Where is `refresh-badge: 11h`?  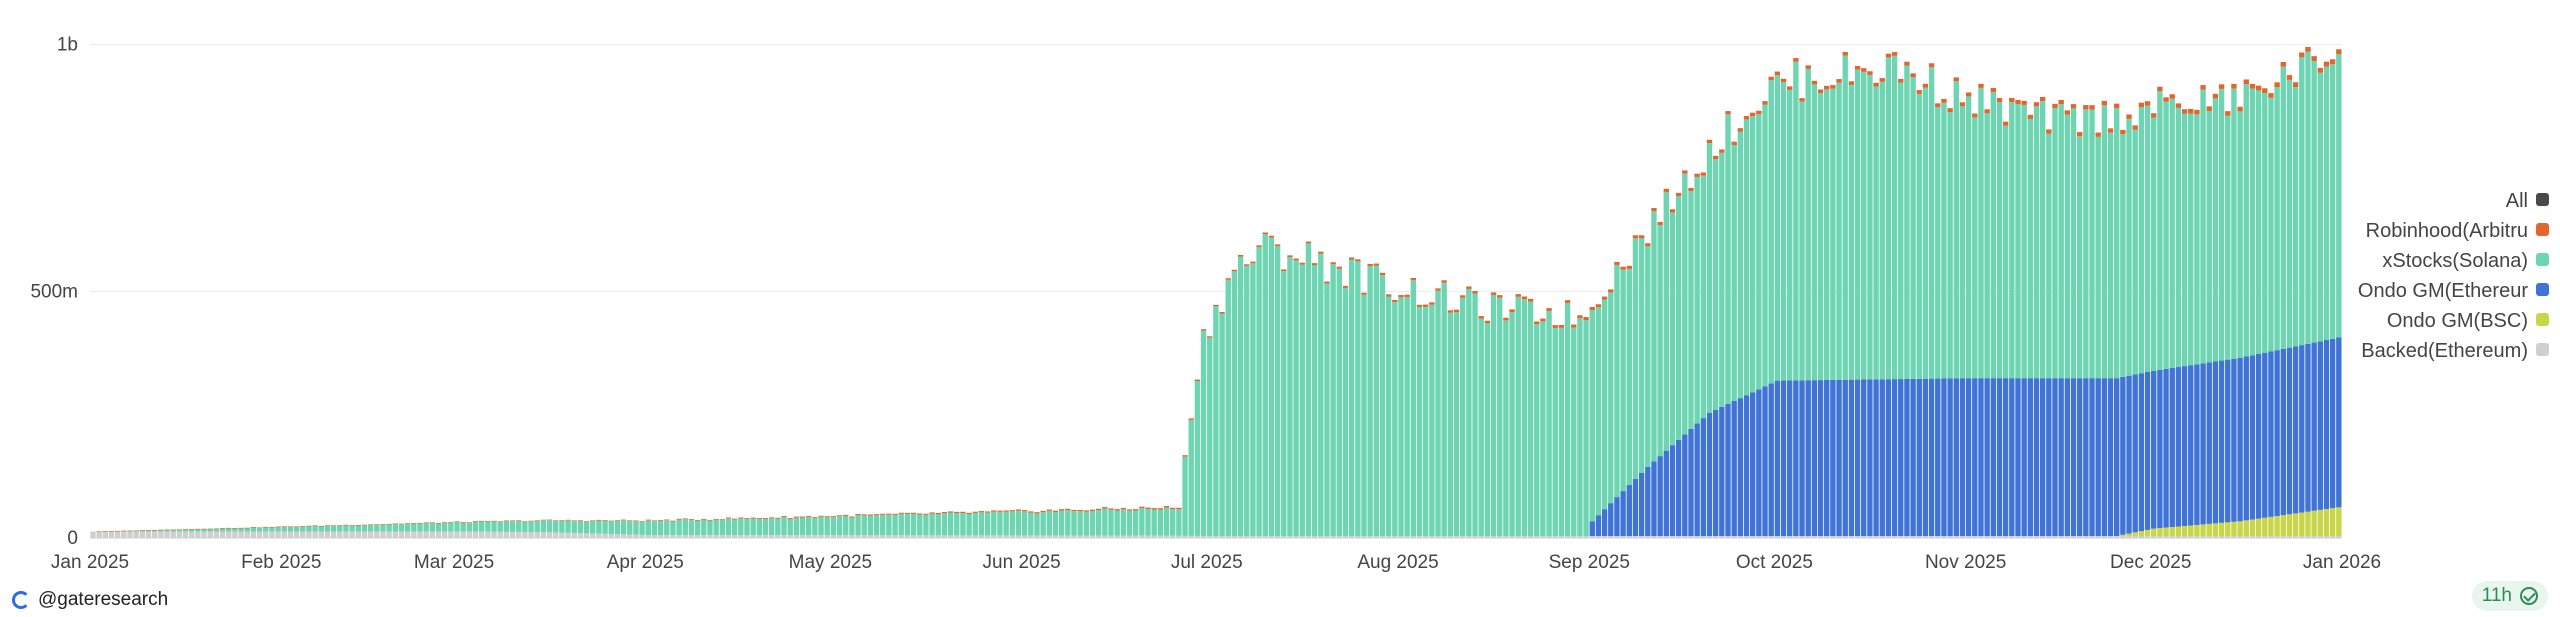 refresh-badge: 11h is located at coordinates (2509, 596).